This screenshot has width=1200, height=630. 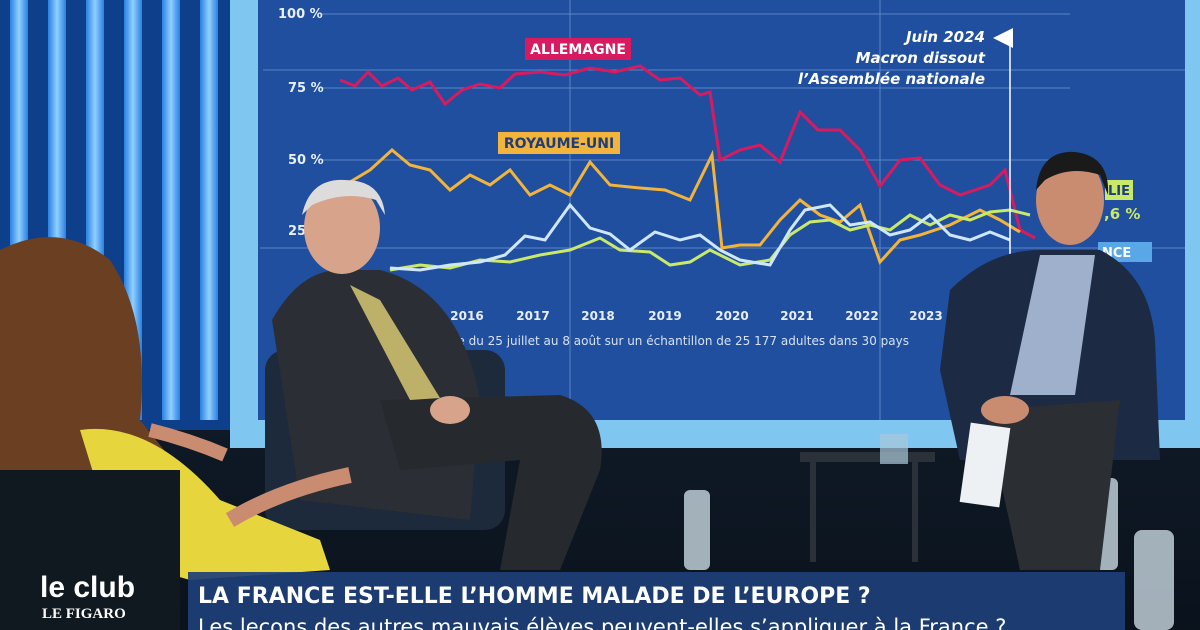 What do you see at coordinates (84, 614) in the screenshot?
I see `logo-line2: LE FIGARO` at bounding box center [84, 614].